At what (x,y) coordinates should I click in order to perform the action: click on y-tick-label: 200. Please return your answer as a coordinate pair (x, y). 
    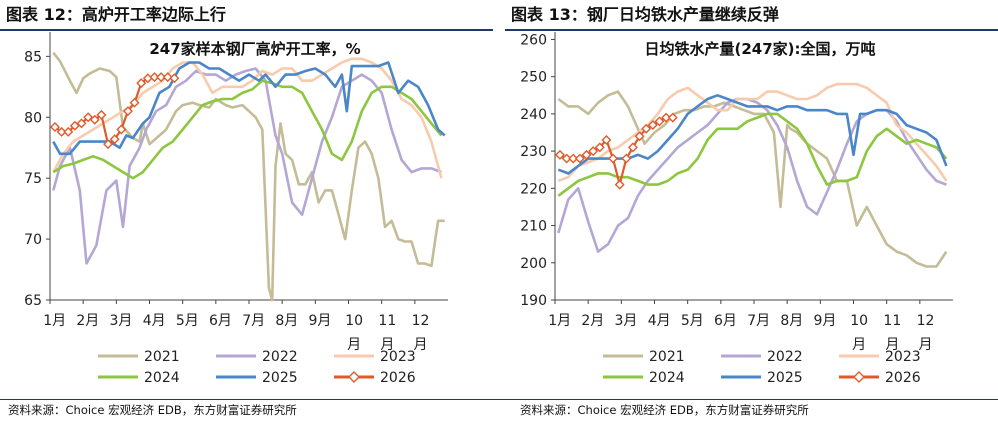
    Looking at the image, I should click on (533, 264).